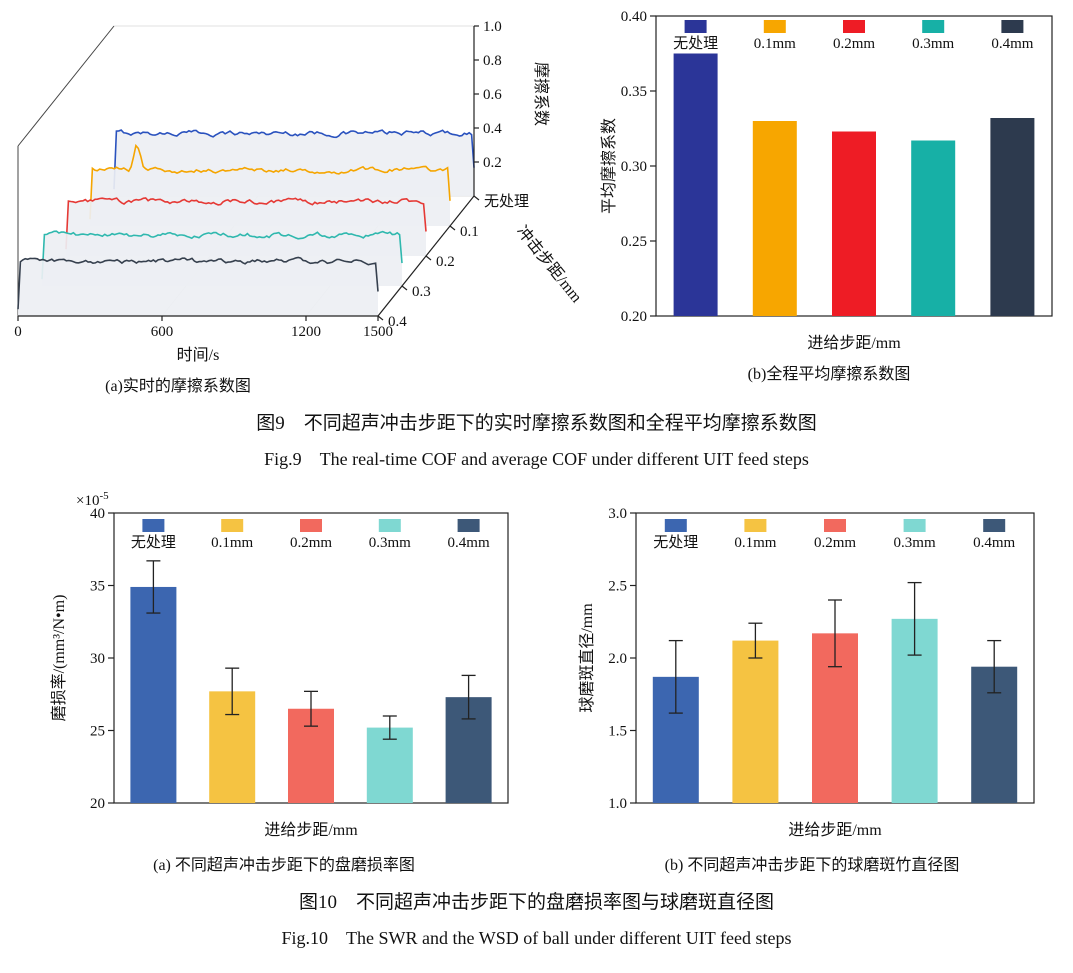  I want to click on fig9a-value-axis-label: 摩擦系数, so click(541, 94).